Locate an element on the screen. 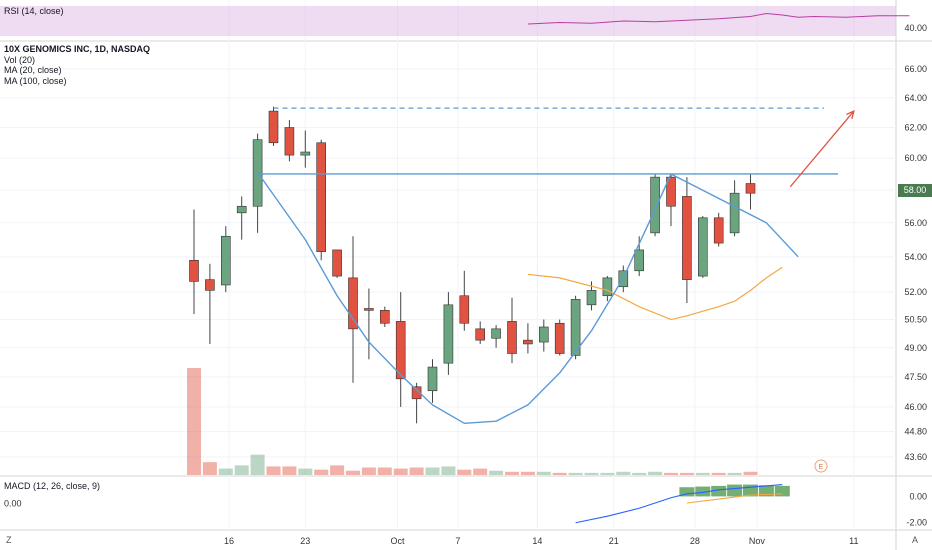  macd-y-tick: 0.00 is located at coordinates (918, 496).